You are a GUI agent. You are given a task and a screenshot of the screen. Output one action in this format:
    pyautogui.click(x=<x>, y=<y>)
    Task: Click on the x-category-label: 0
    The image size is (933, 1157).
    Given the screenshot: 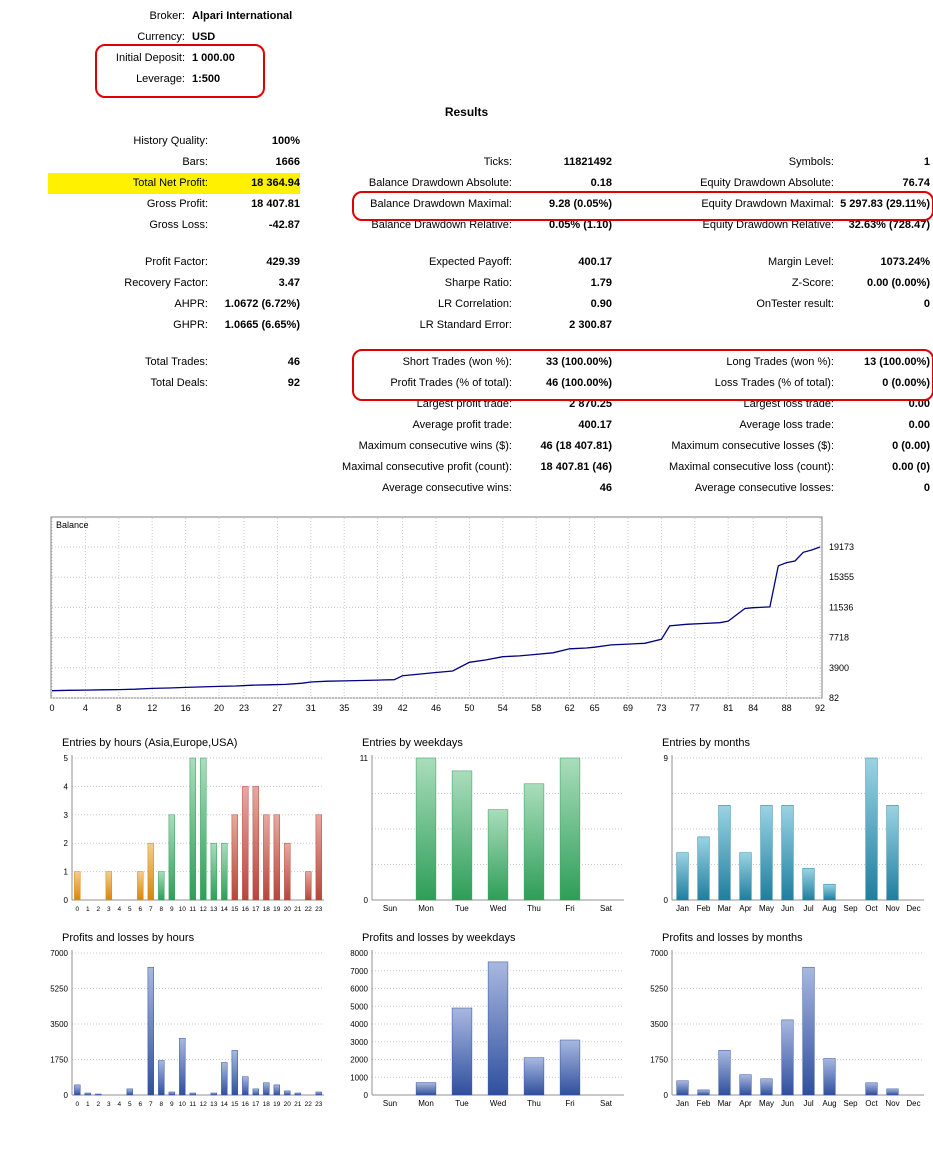 What is the action you would take?
    pyautogui.click(x=77, y=909)
    